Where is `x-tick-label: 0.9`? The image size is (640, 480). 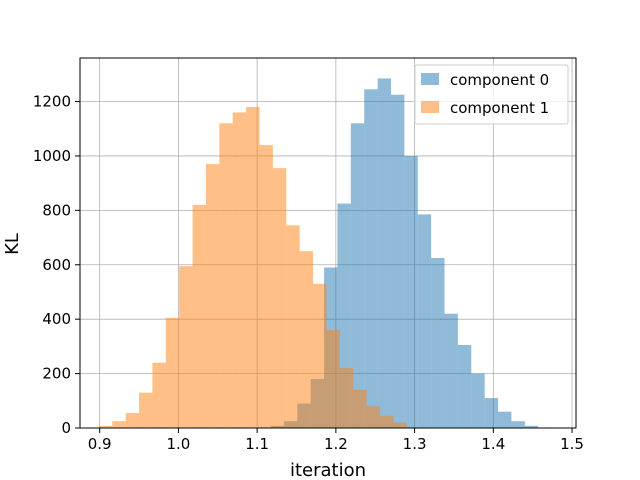
x-tick-label: 0.9 is located at coordinates (100, 444).